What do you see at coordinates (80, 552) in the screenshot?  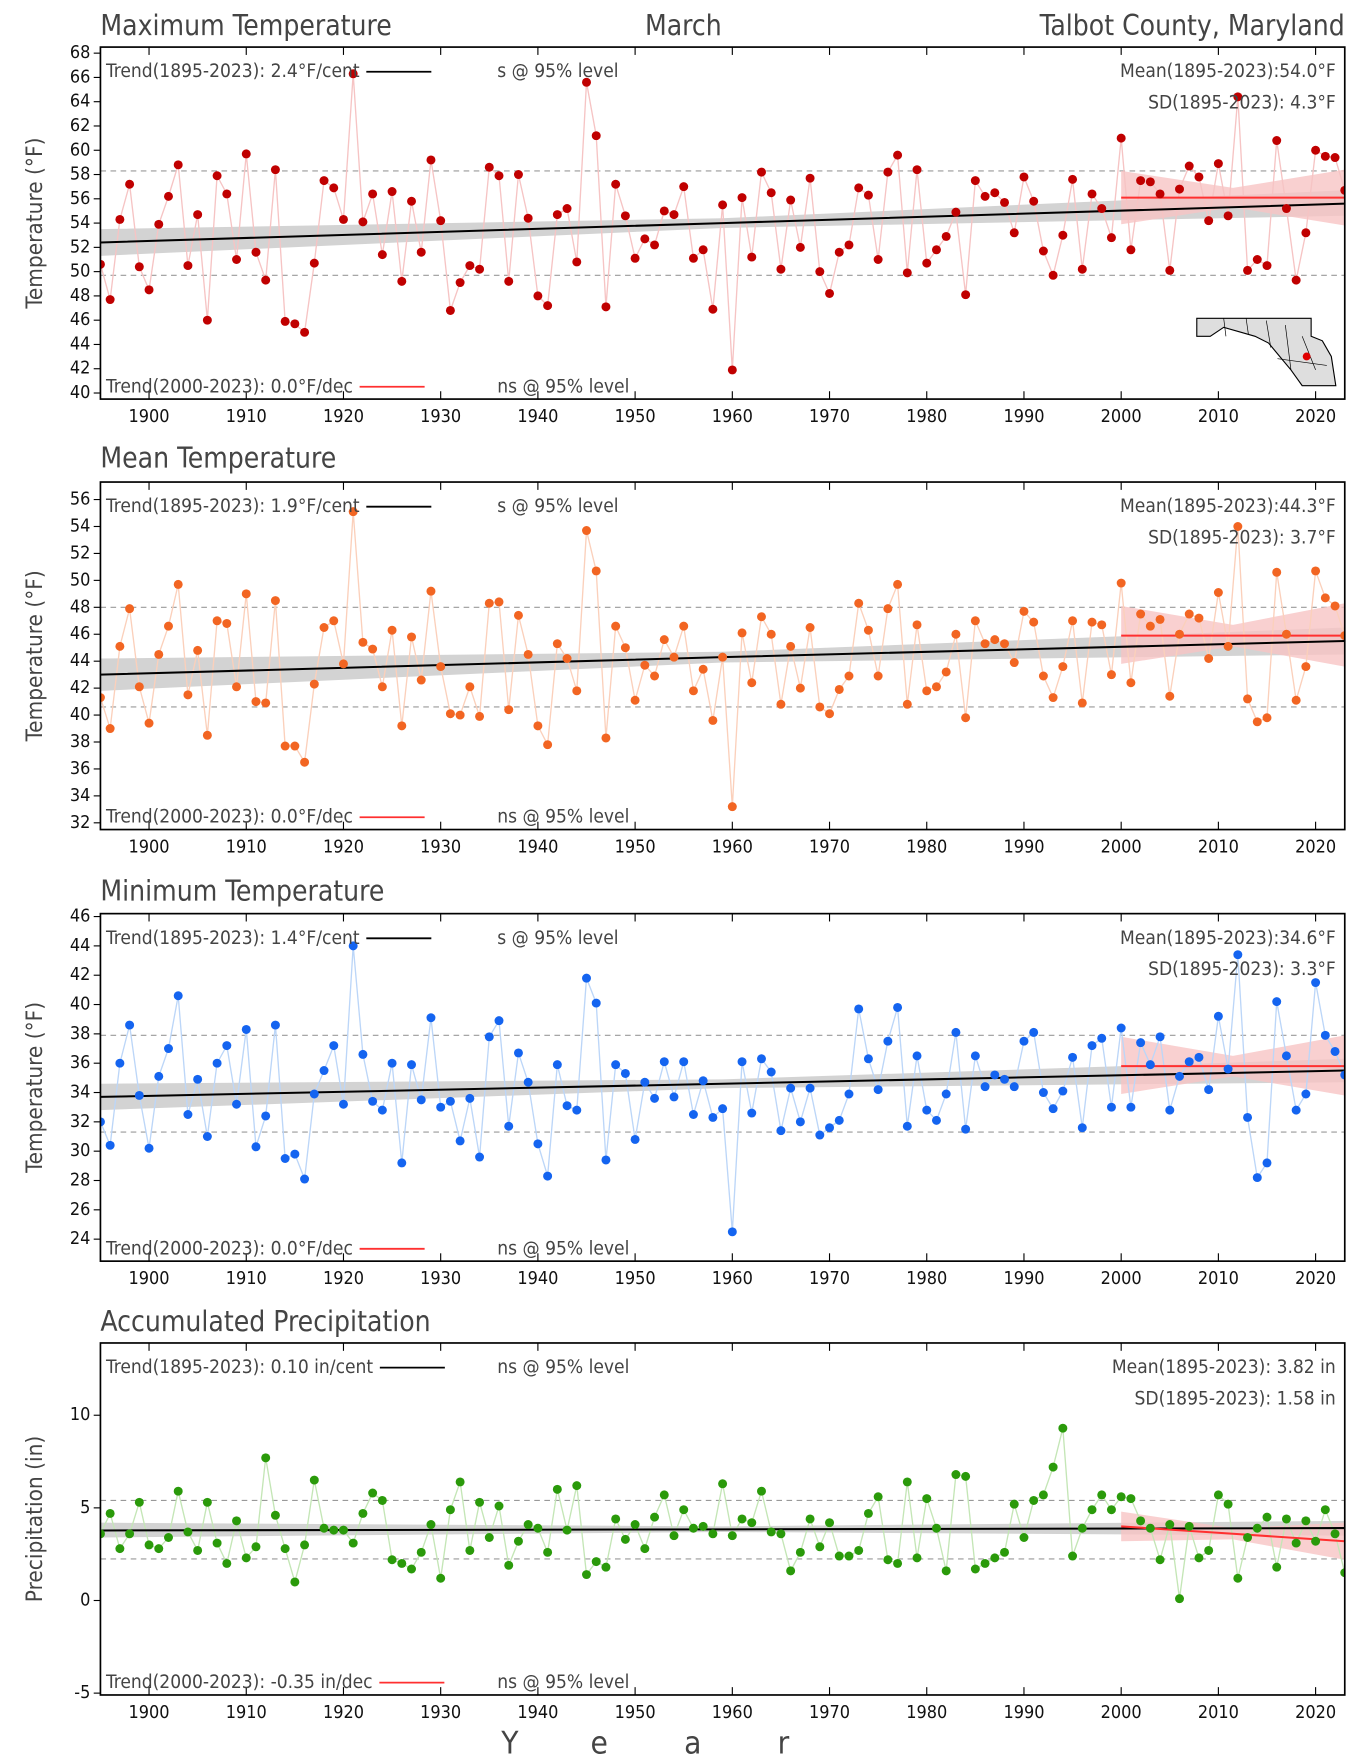 I see `y-tick-label: 52` at bounding box center [80, 552].